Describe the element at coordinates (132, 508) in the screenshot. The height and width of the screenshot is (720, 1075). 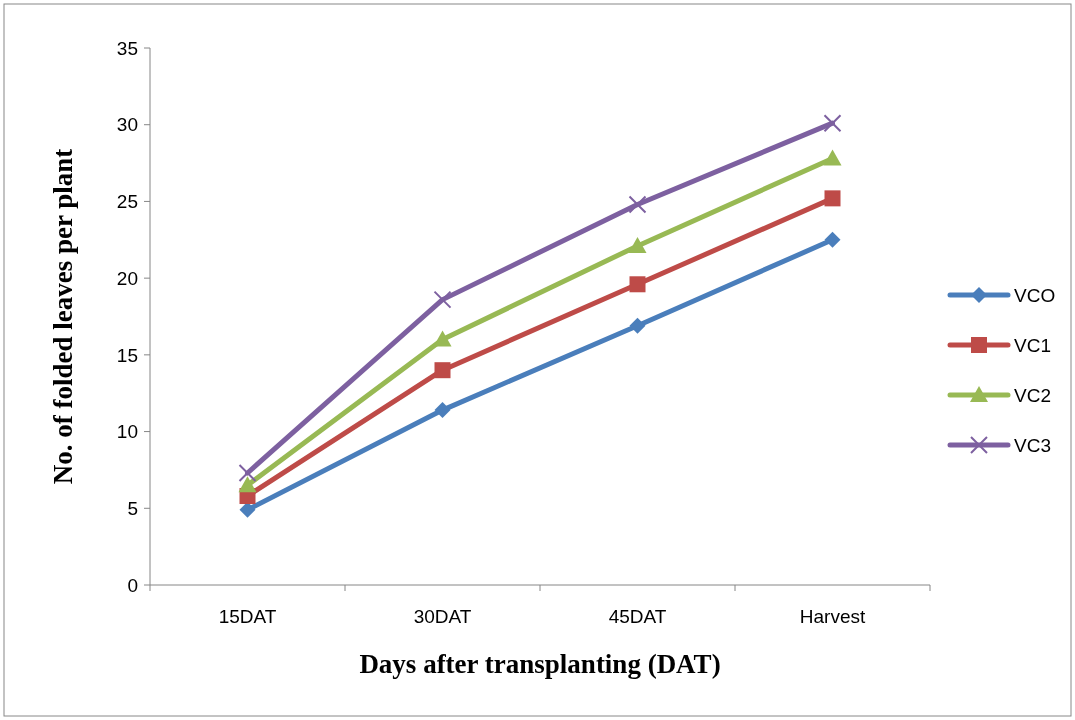
I see `y-tick-label: 5` at that location.